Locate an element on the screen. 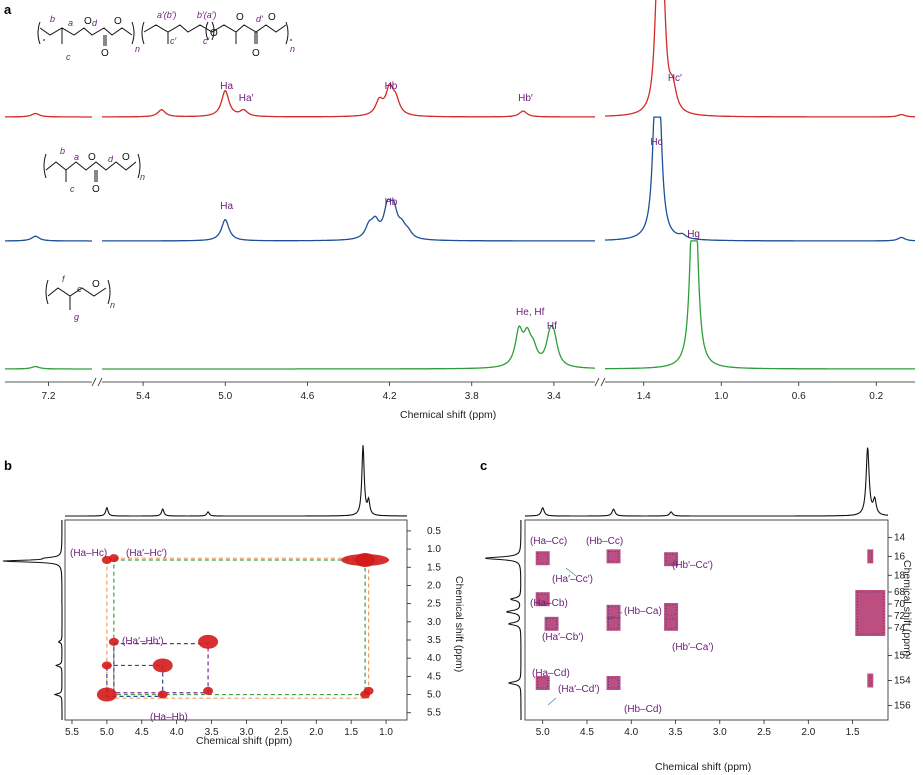 The width and height of the screenshot is (923, 775). y-tick-label: 5.5 is located at coordinates (434, 713).